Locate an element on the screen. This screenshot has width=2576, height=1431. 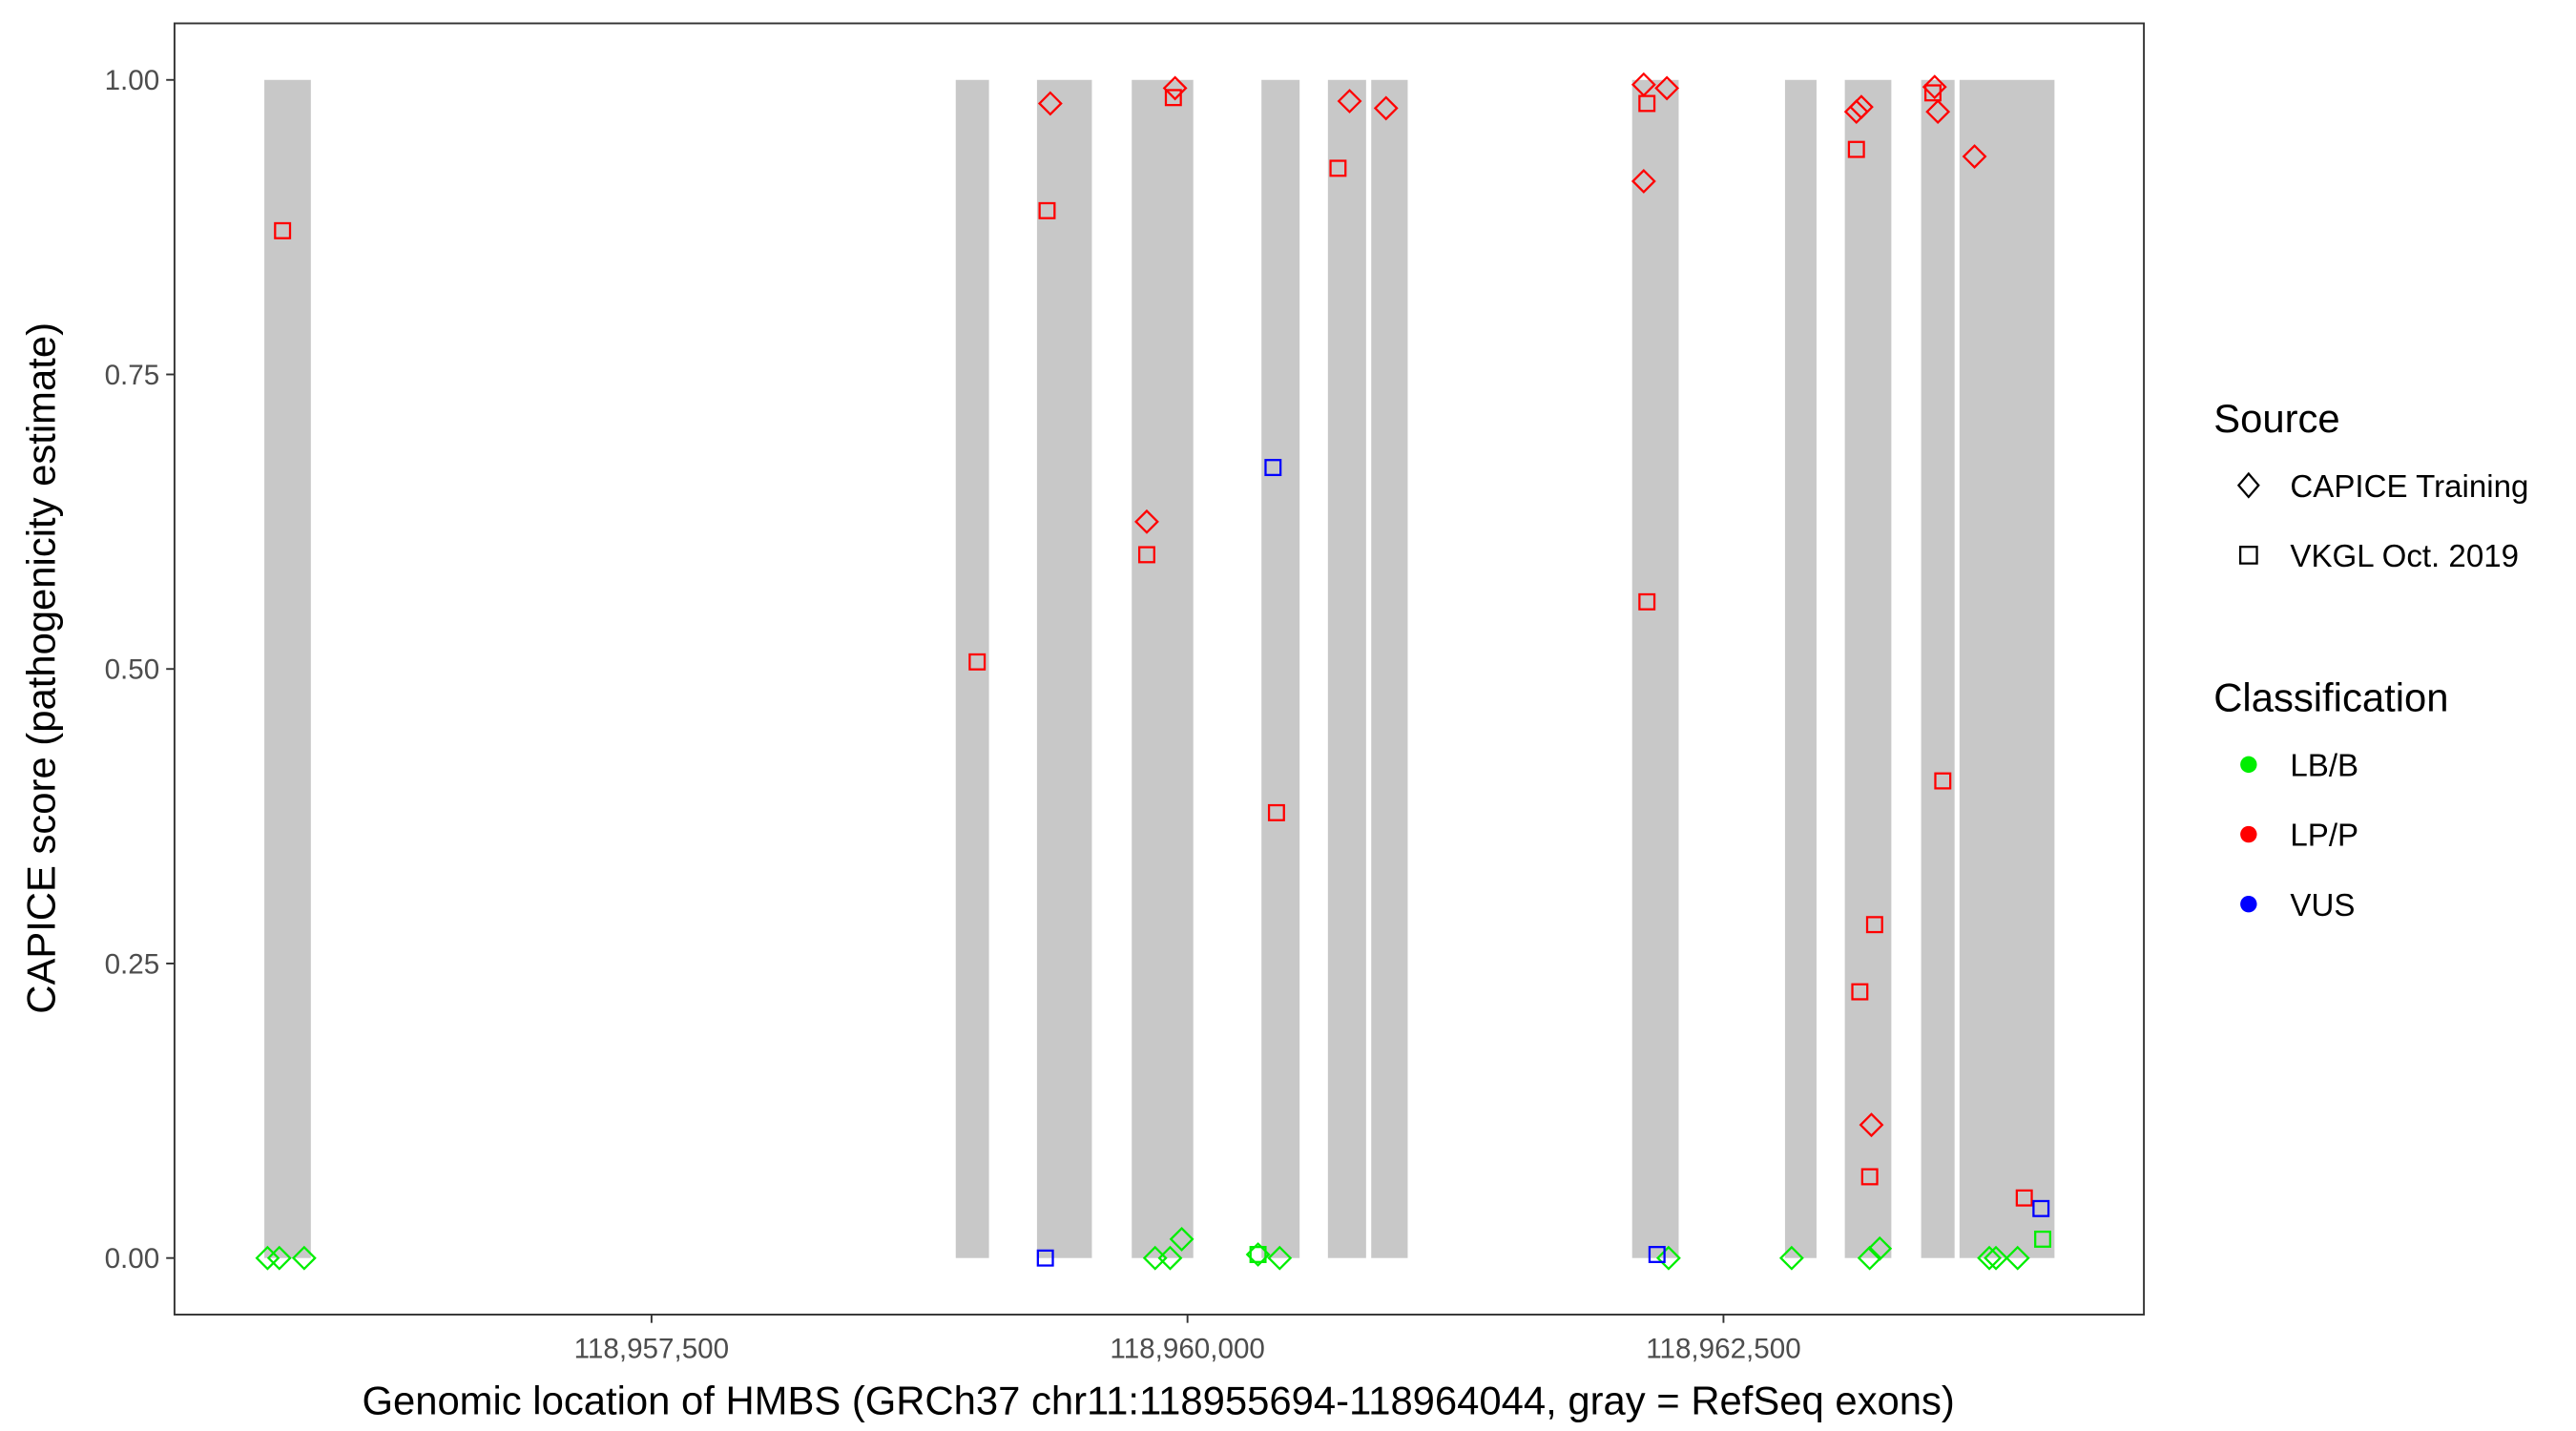
y-tick-label: 1.00 is located at coordinates (132, 80).